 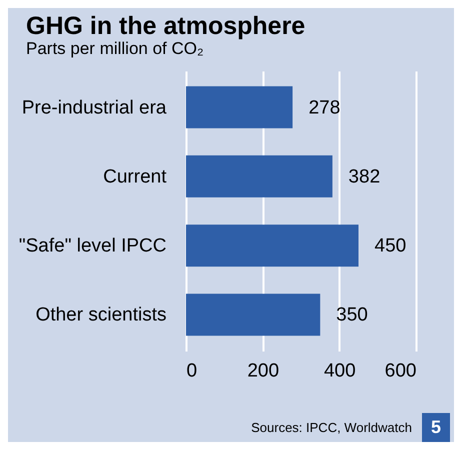 What do you see at coordinates (364, 177) in the screenshot?
I see `data-label: 382` at bounding box center [364, 177].